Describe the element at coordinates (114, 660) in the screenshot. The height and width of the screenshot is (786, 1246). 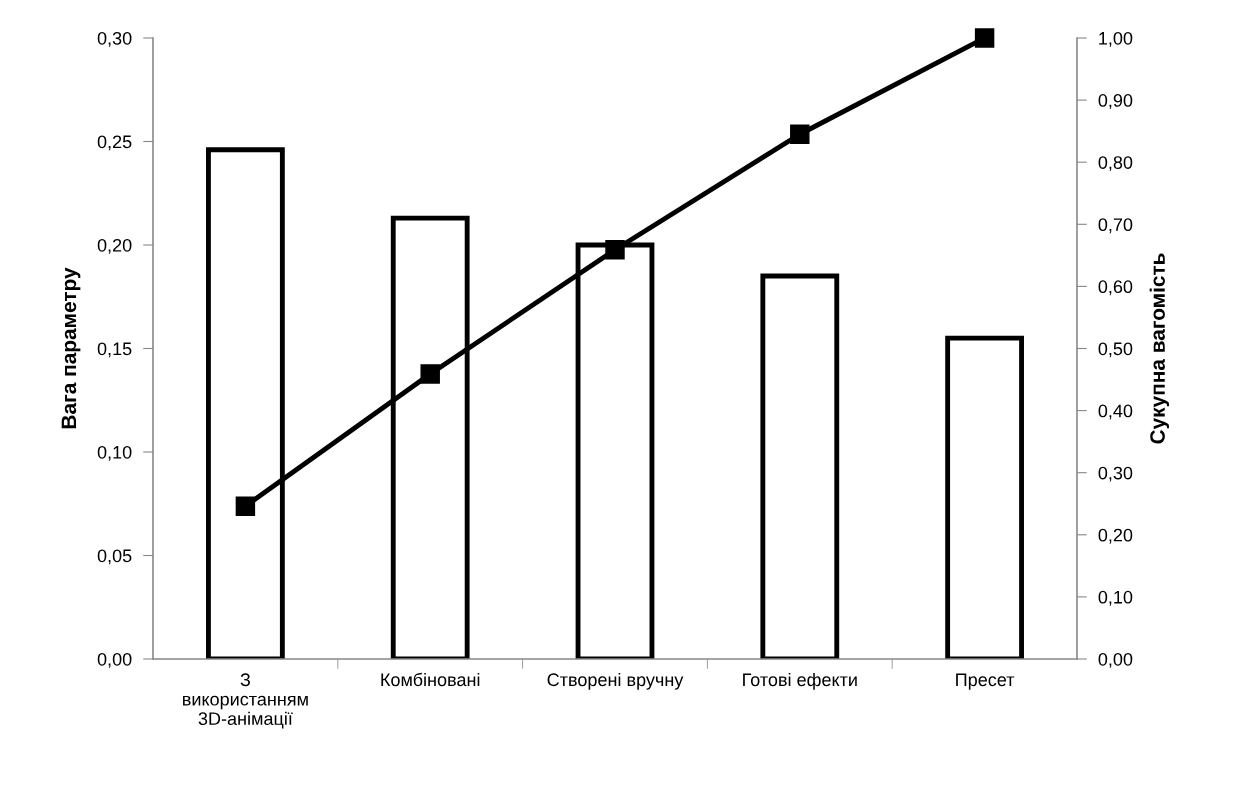
I see `y-tick-label: 0,00` at that location.